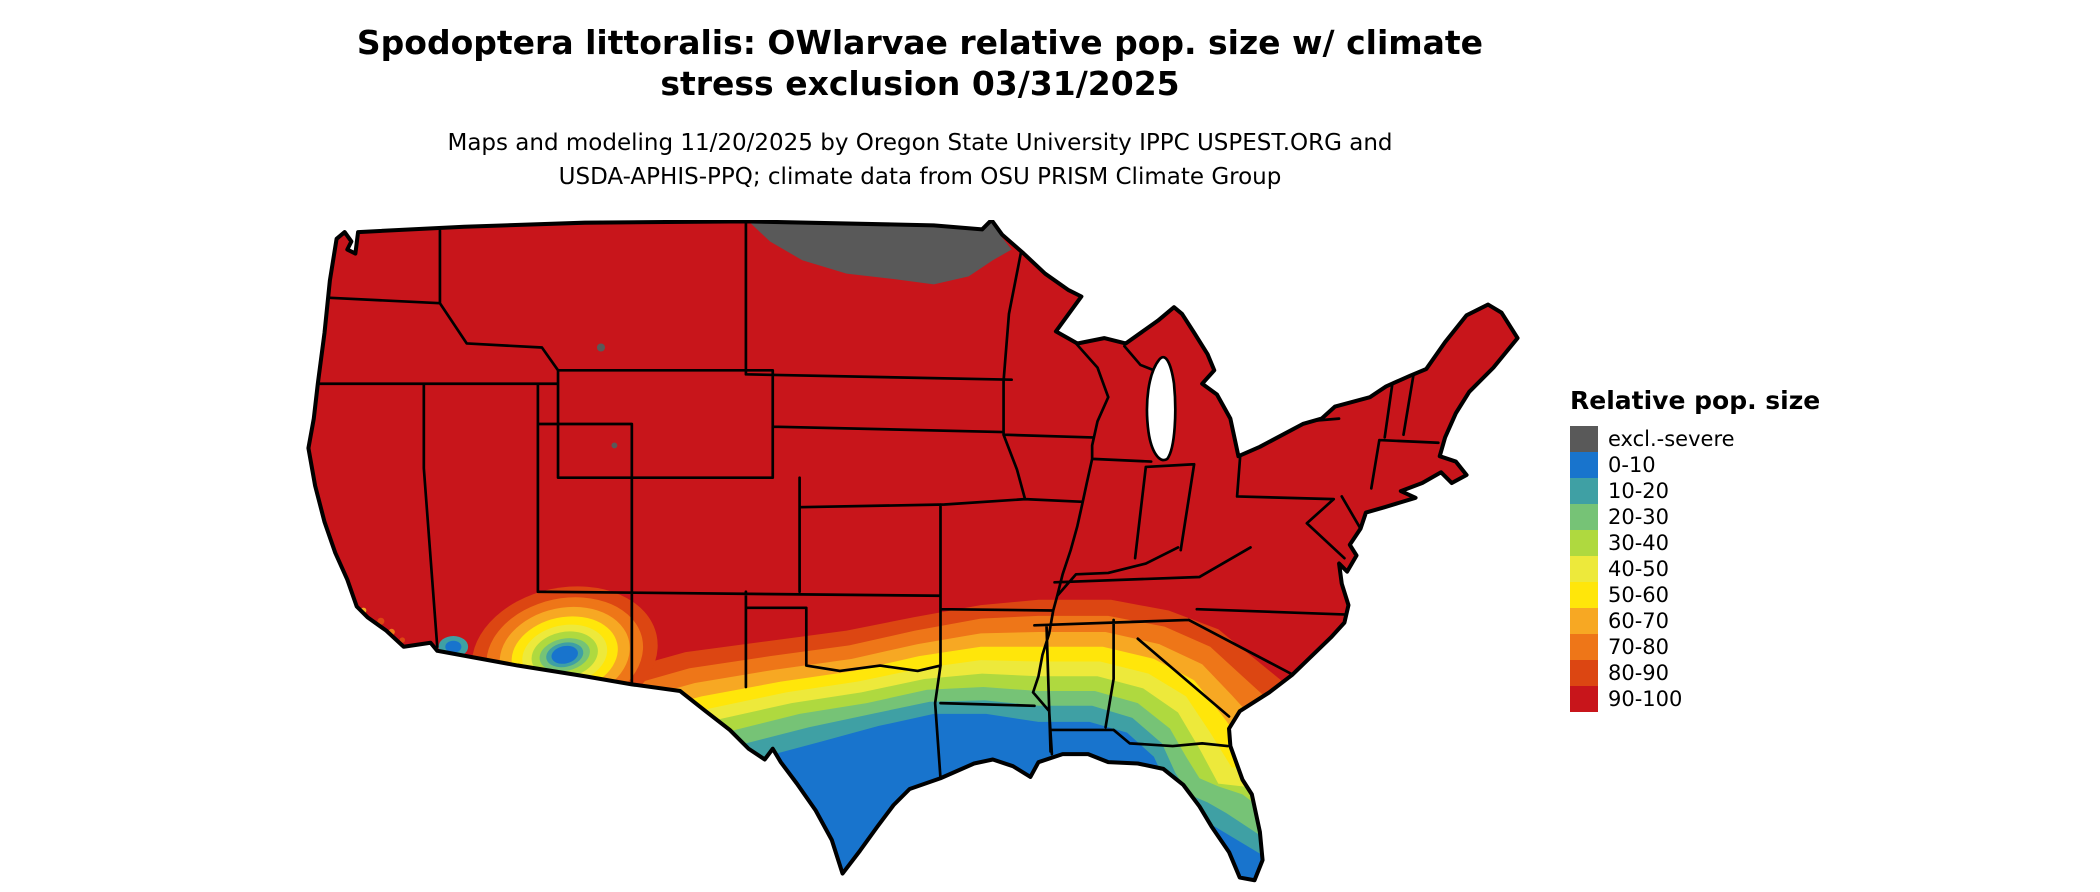 This screenshot has height=892, width=2100. I want to click on map-title-line2: stress exclusion 03/31/2025, so click(920, 83).